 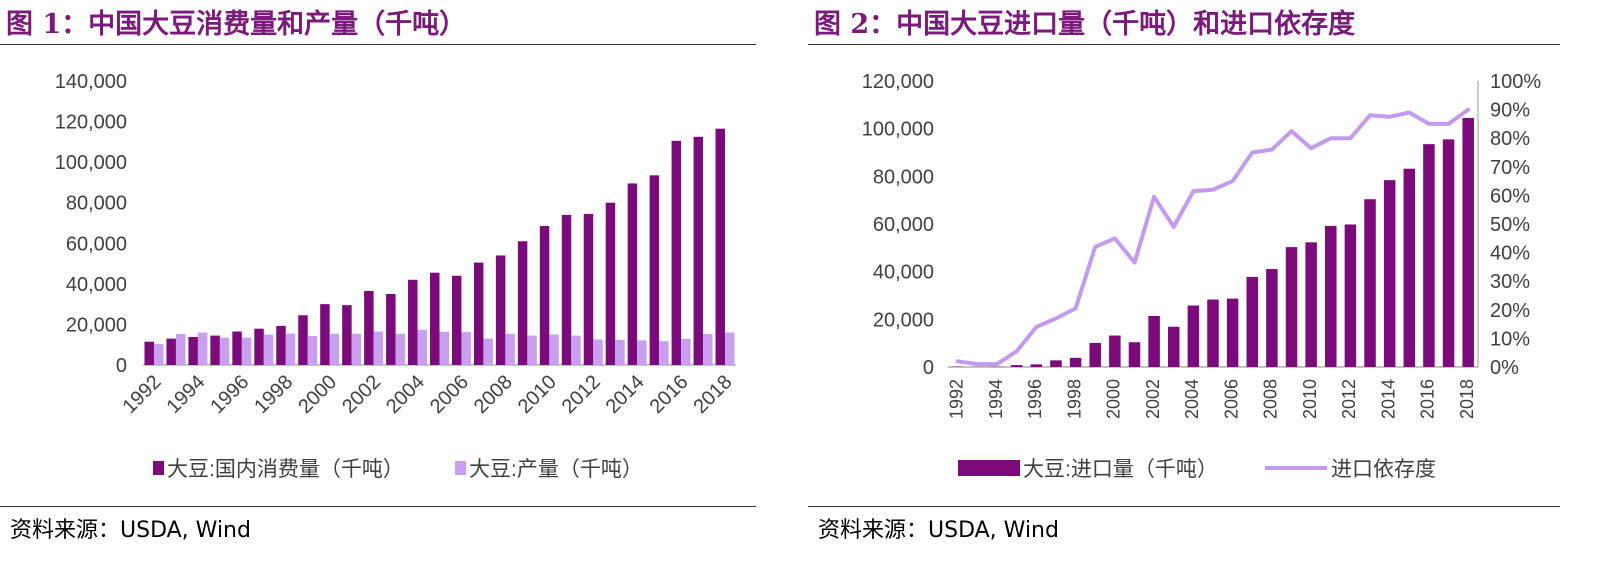 What do you see at coordinates (130, 528) in the screenshot?
I see `figure-1-source: 资料来源：USDA, Wind` at bounding box center [130, 528].